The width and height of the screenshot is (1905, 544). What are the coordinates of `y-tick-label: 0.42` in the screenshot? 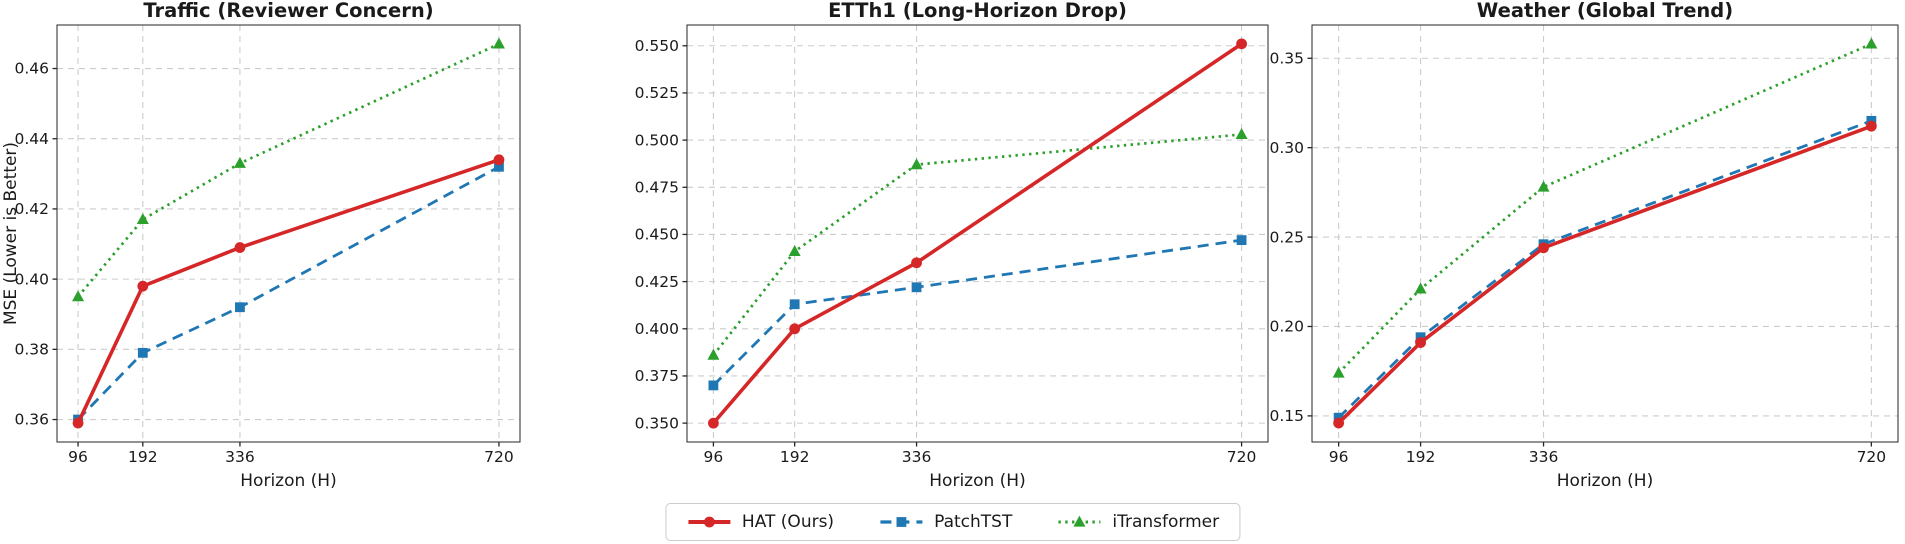 It's located at (31, 209).